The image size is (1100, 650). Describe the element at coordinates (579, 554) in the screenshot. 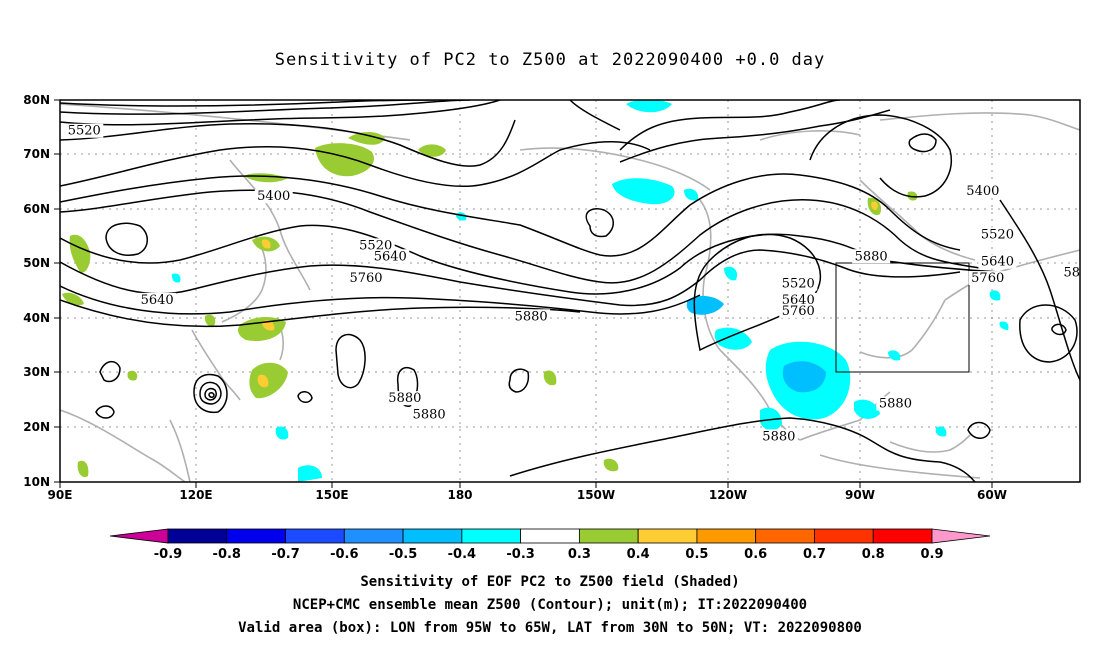

I see `colorbar-tick-label: 0.3` at that location.